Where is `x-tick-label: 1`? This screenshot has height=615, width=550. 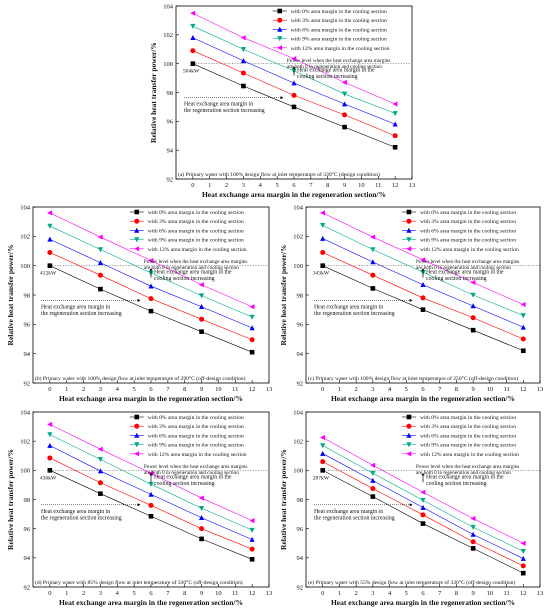 x-tick-label: 1 is located at coordinates (66, 593).